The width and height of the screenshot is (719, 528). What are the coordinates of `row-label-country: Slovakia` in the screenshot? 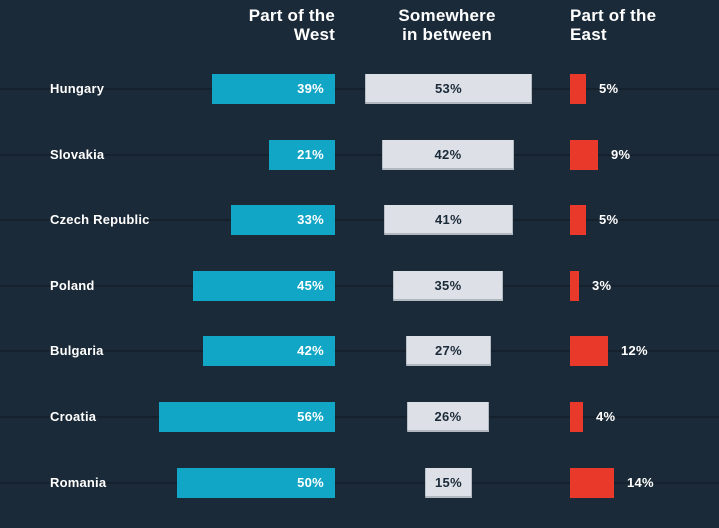 It's located at (77, 154).